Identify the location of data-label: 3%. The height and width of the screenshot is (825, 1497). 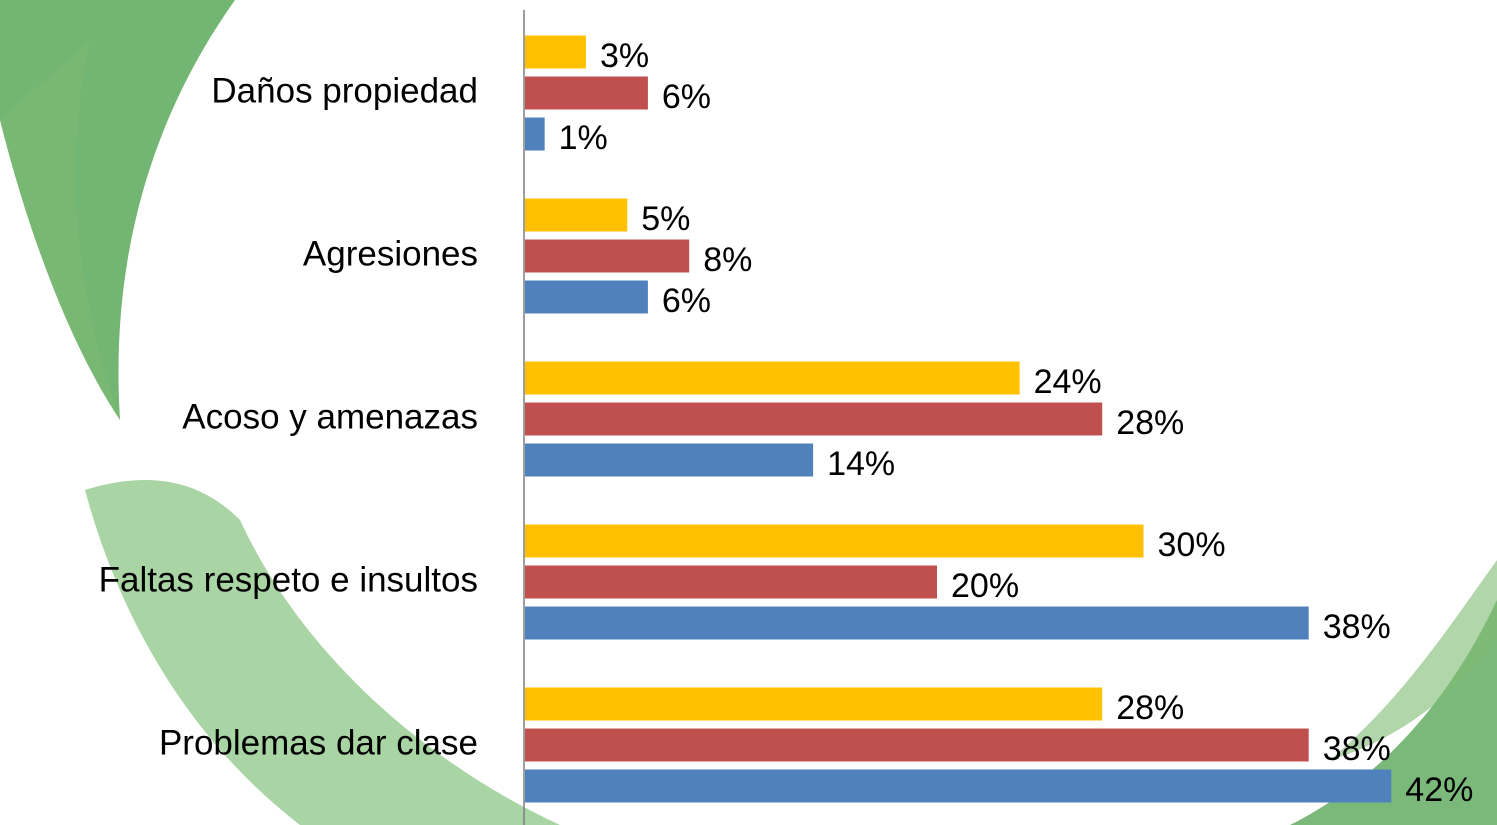
(624, 56).